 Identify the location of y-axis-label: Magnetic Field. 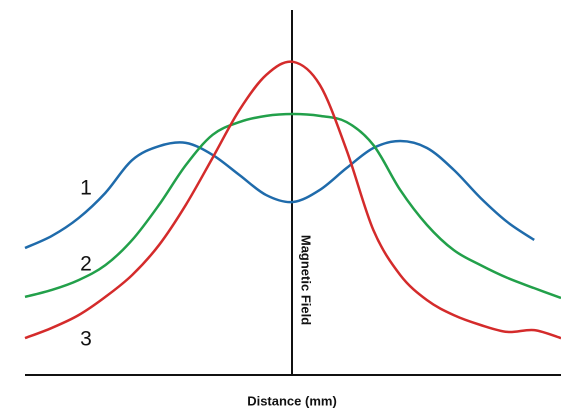
(306, 280).